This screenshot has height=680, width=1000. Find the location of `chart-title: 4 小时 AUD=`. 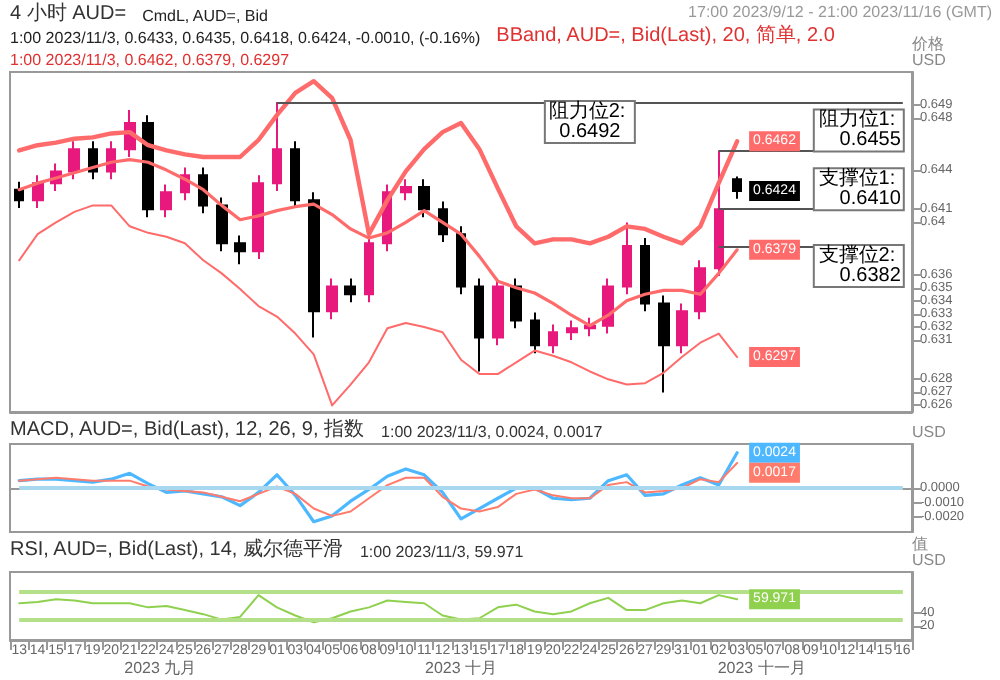

chart-title: 4 小时 AUD= is located at coordinates (68, 13).